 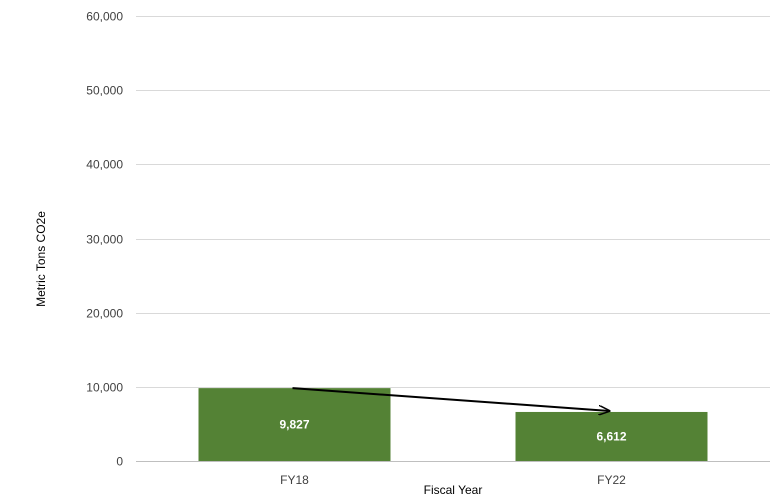 I want to click on y-tick-label: 10,000, so click(x=104, y=388).